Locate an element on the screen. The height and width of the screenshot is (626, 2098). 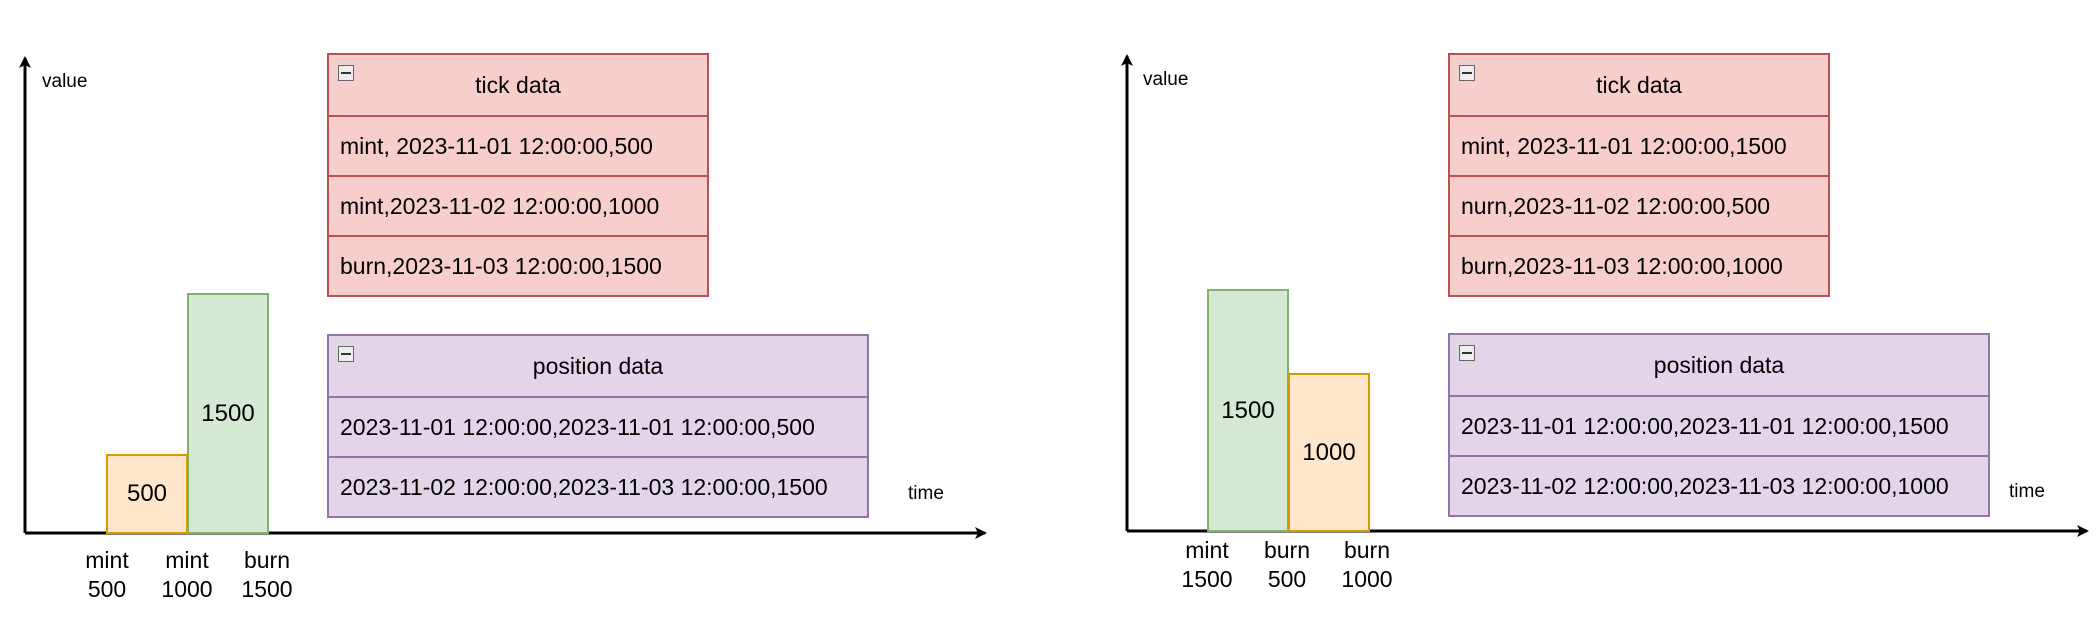
x-category: mint 500 is located at coordinates (107, 575).